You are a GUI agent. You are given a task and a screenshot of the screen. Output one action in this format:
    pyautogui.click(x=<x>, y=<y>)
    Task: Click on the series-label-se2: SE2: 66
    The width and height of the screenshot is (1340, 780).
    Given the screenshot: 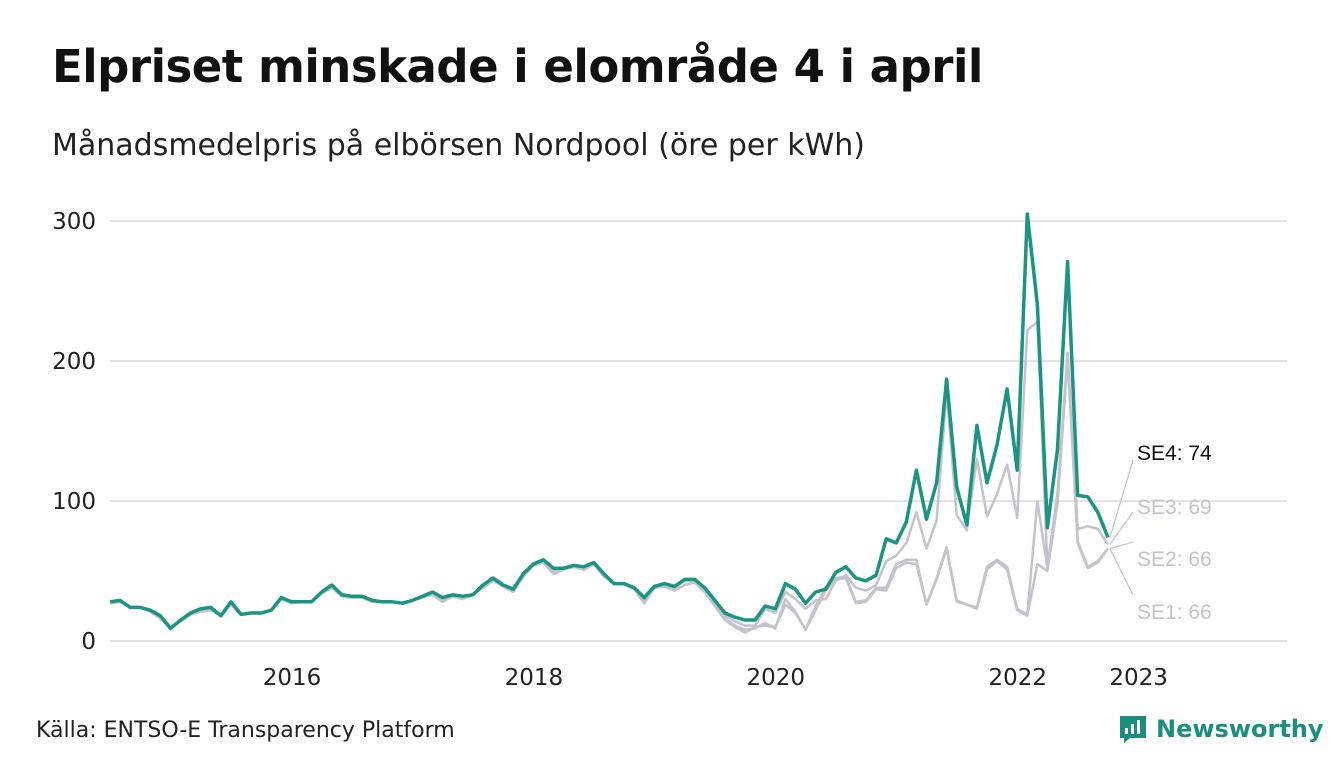 What is the action you would take?
    pyautogui.click(x=1174, y=559)
    